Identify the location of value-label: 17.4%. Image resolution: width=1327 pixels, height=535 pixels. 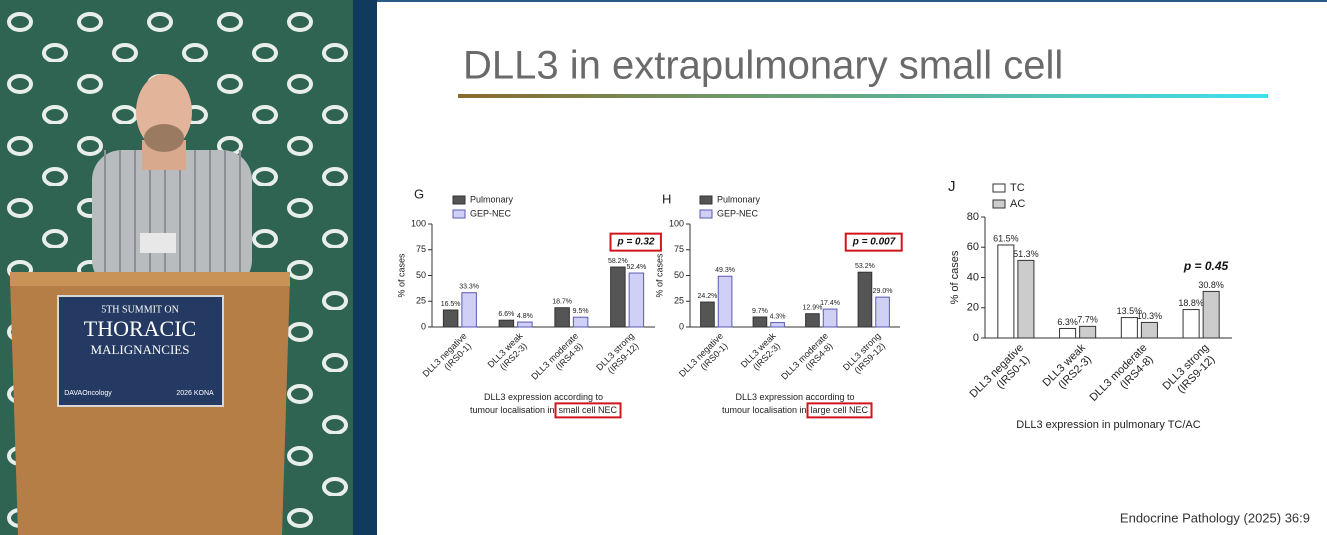
(830, 303).